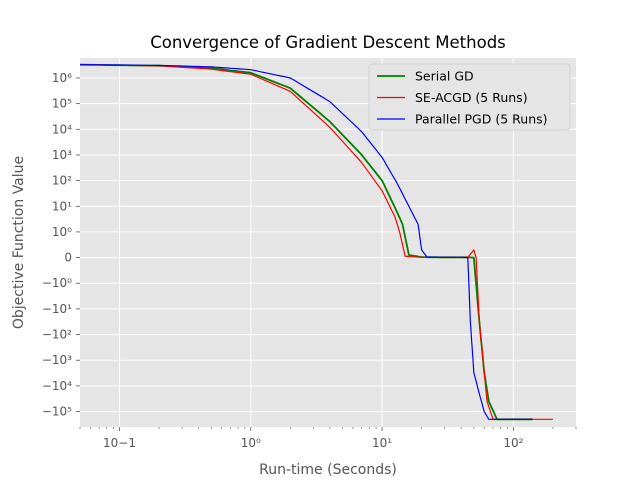  Describe the element at coordinates (57, 412) in the screenshot. I see `y-tick-label: −10⁵` at that location.